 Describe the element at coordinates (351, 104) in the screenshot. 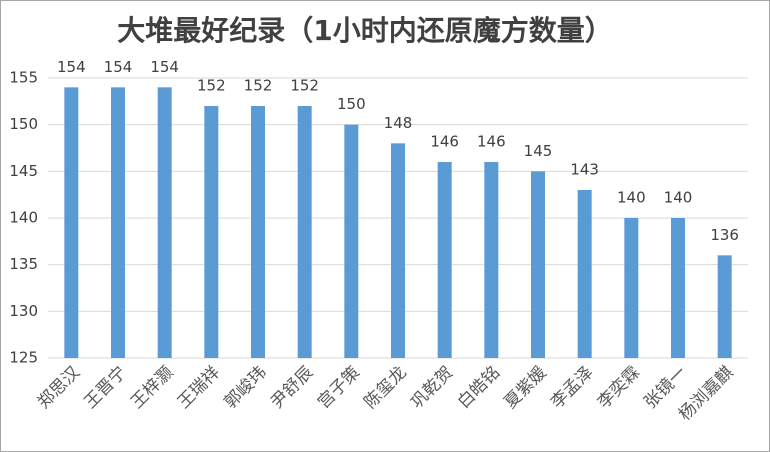

I see `data-label: 150` at that location.